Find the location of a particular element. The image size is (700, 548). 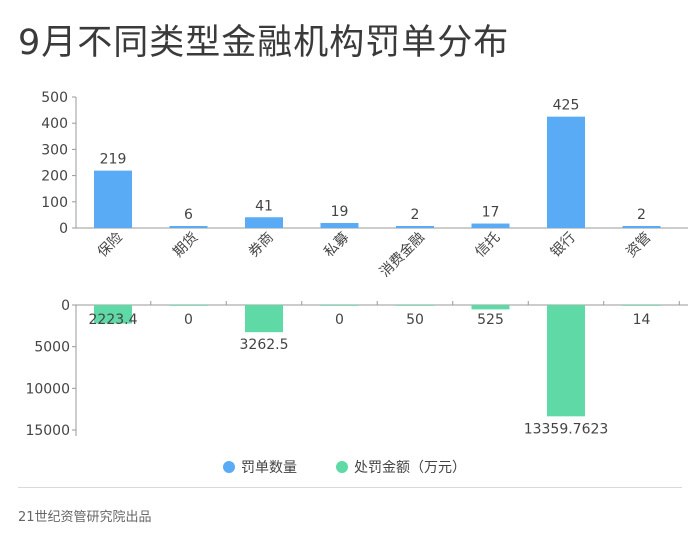

amount-data-label: 50 is located at coordinates (415, 320).